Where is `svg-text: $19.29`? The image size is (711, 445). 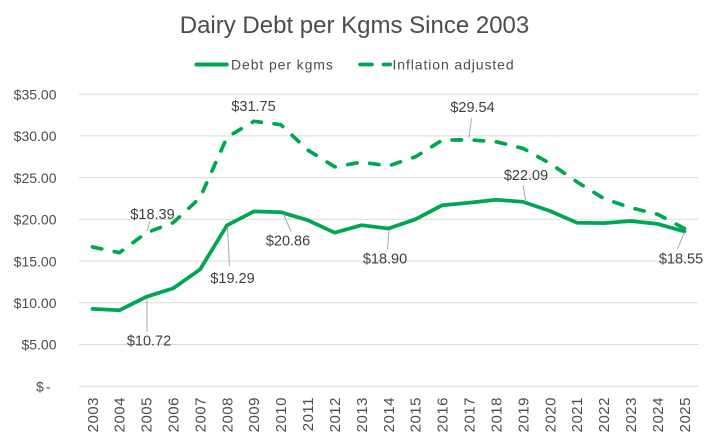
svg-text: $19.29 is located at coordinates (232, 279).